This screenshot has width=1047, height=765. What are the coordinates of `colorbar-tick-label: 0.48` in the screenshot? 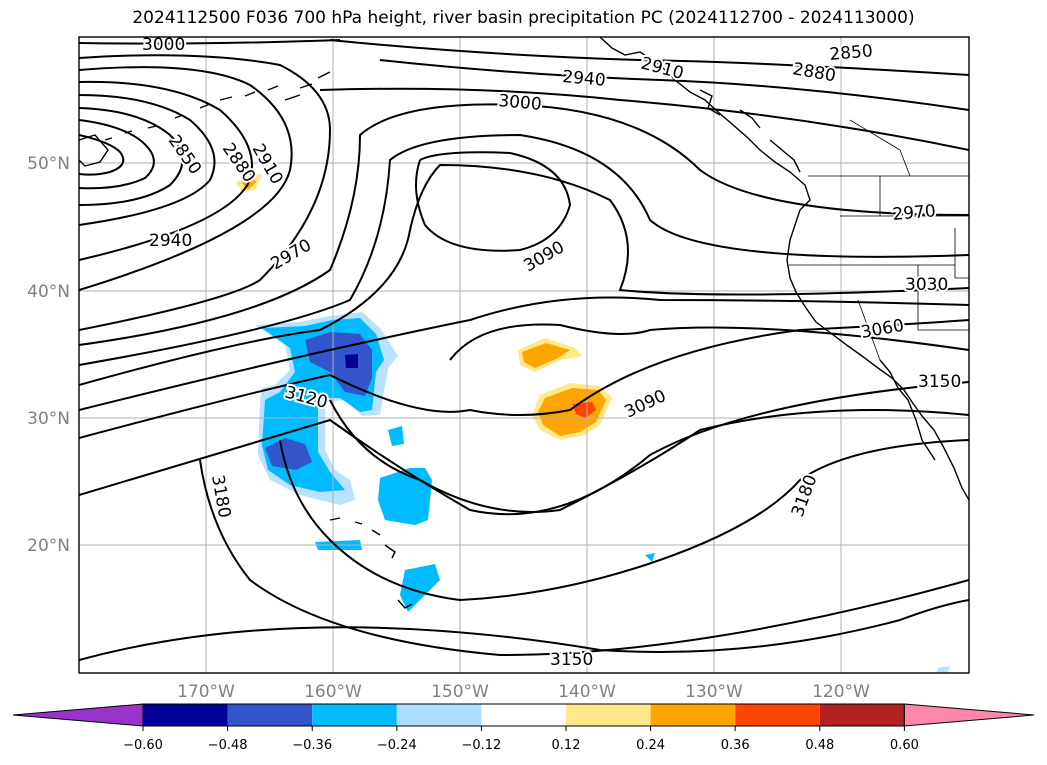 It's located at (819, 745).